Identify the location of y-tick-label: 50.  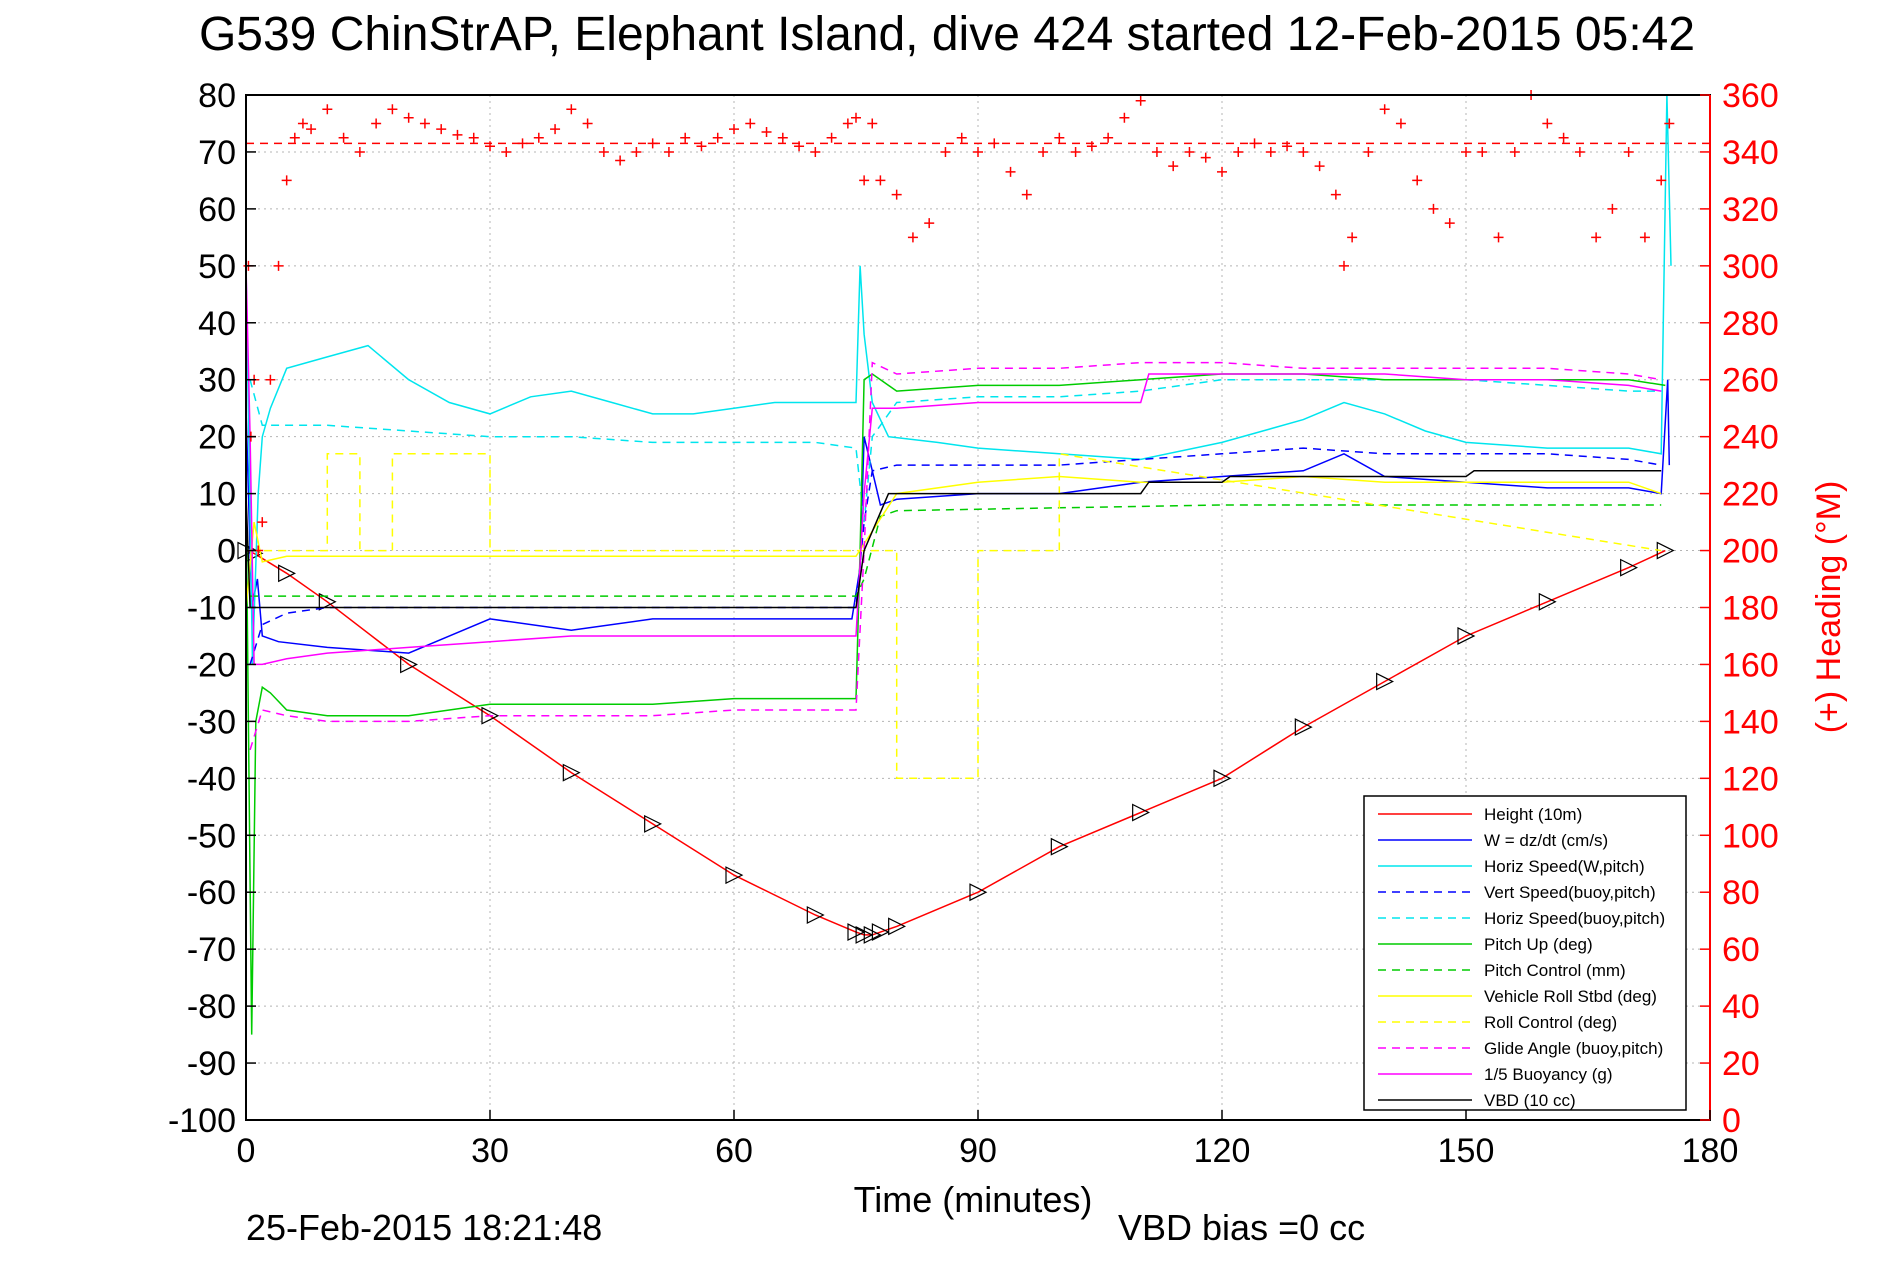
(217, 267).